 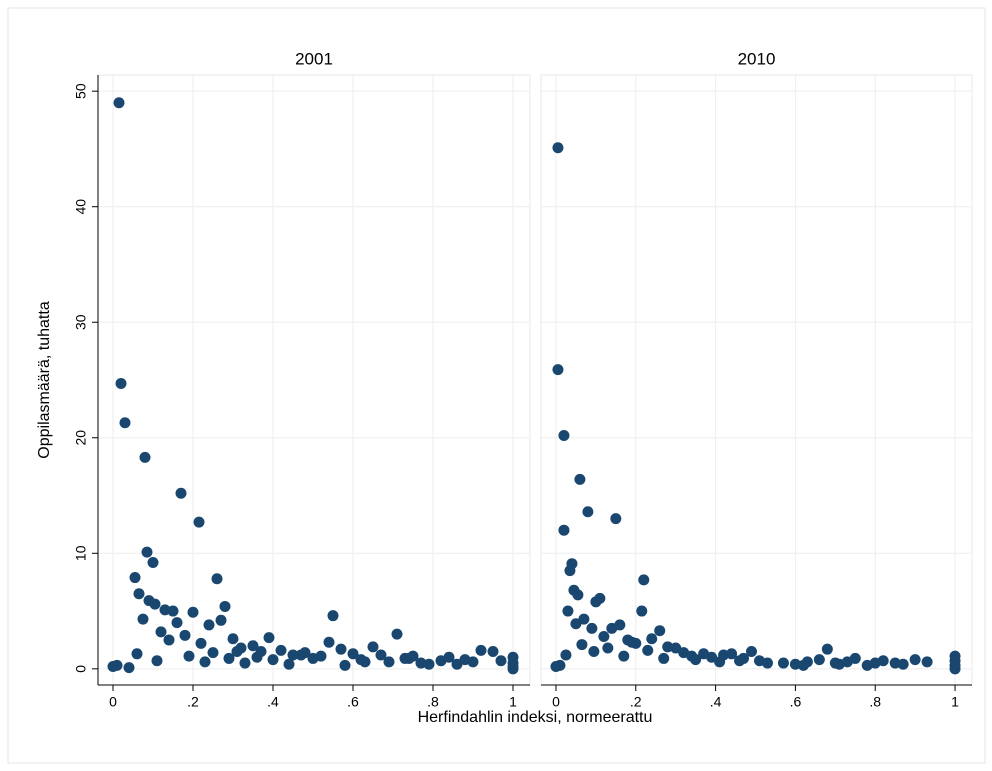 What do you see at coordinates (513, 702) in the screenshot?
I see `x-tick-label: 1` at bounding box center [513, 702].